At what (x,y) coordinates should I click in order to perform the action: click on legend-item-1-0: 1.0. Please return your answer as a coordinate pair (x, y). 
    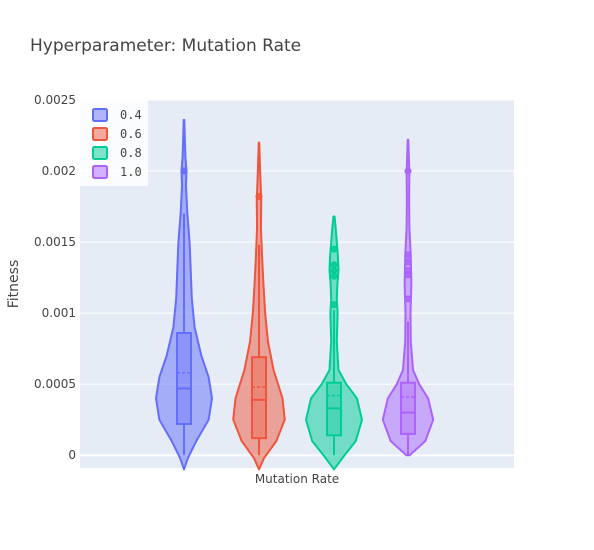
    Looking at the image, I should click on (117, 172).